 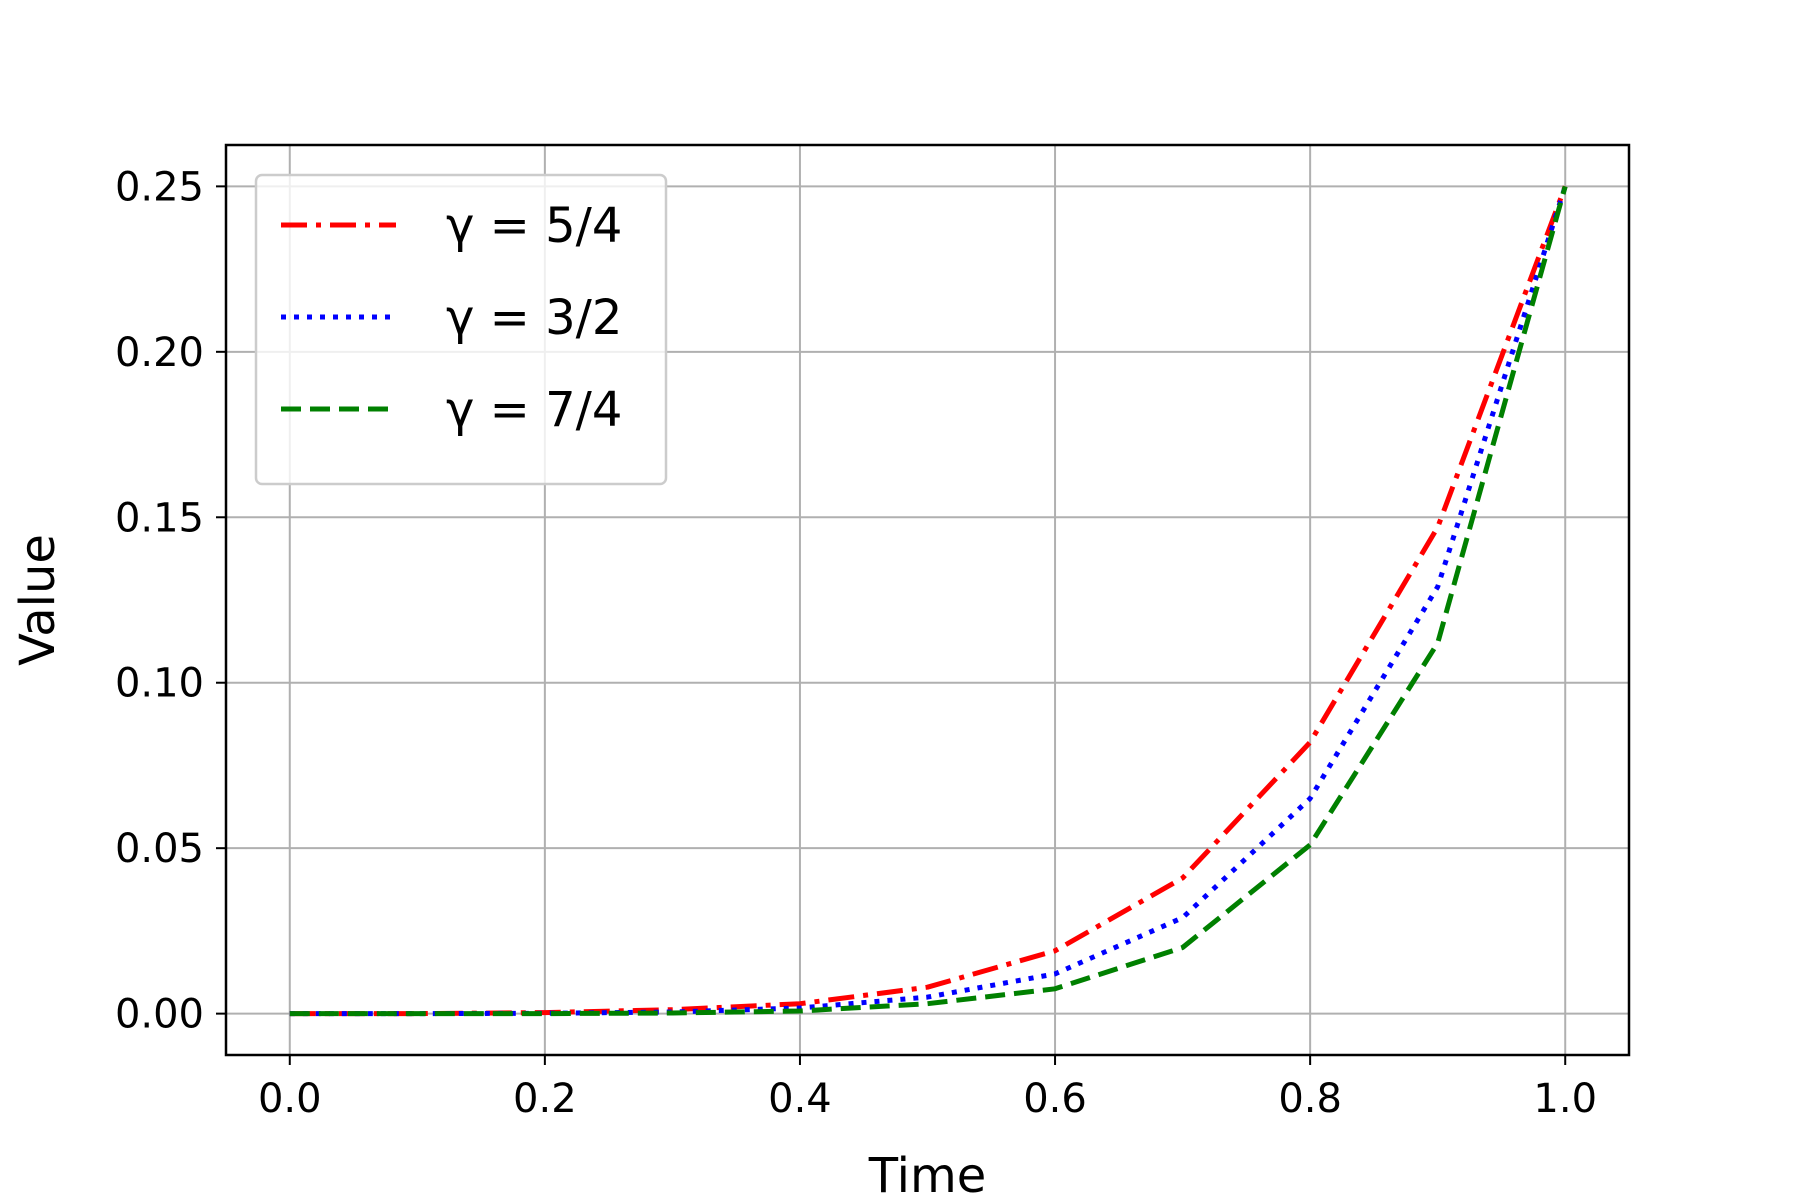 I want to click on x-tick-label: 0.2, so click(x=545, y=1099).